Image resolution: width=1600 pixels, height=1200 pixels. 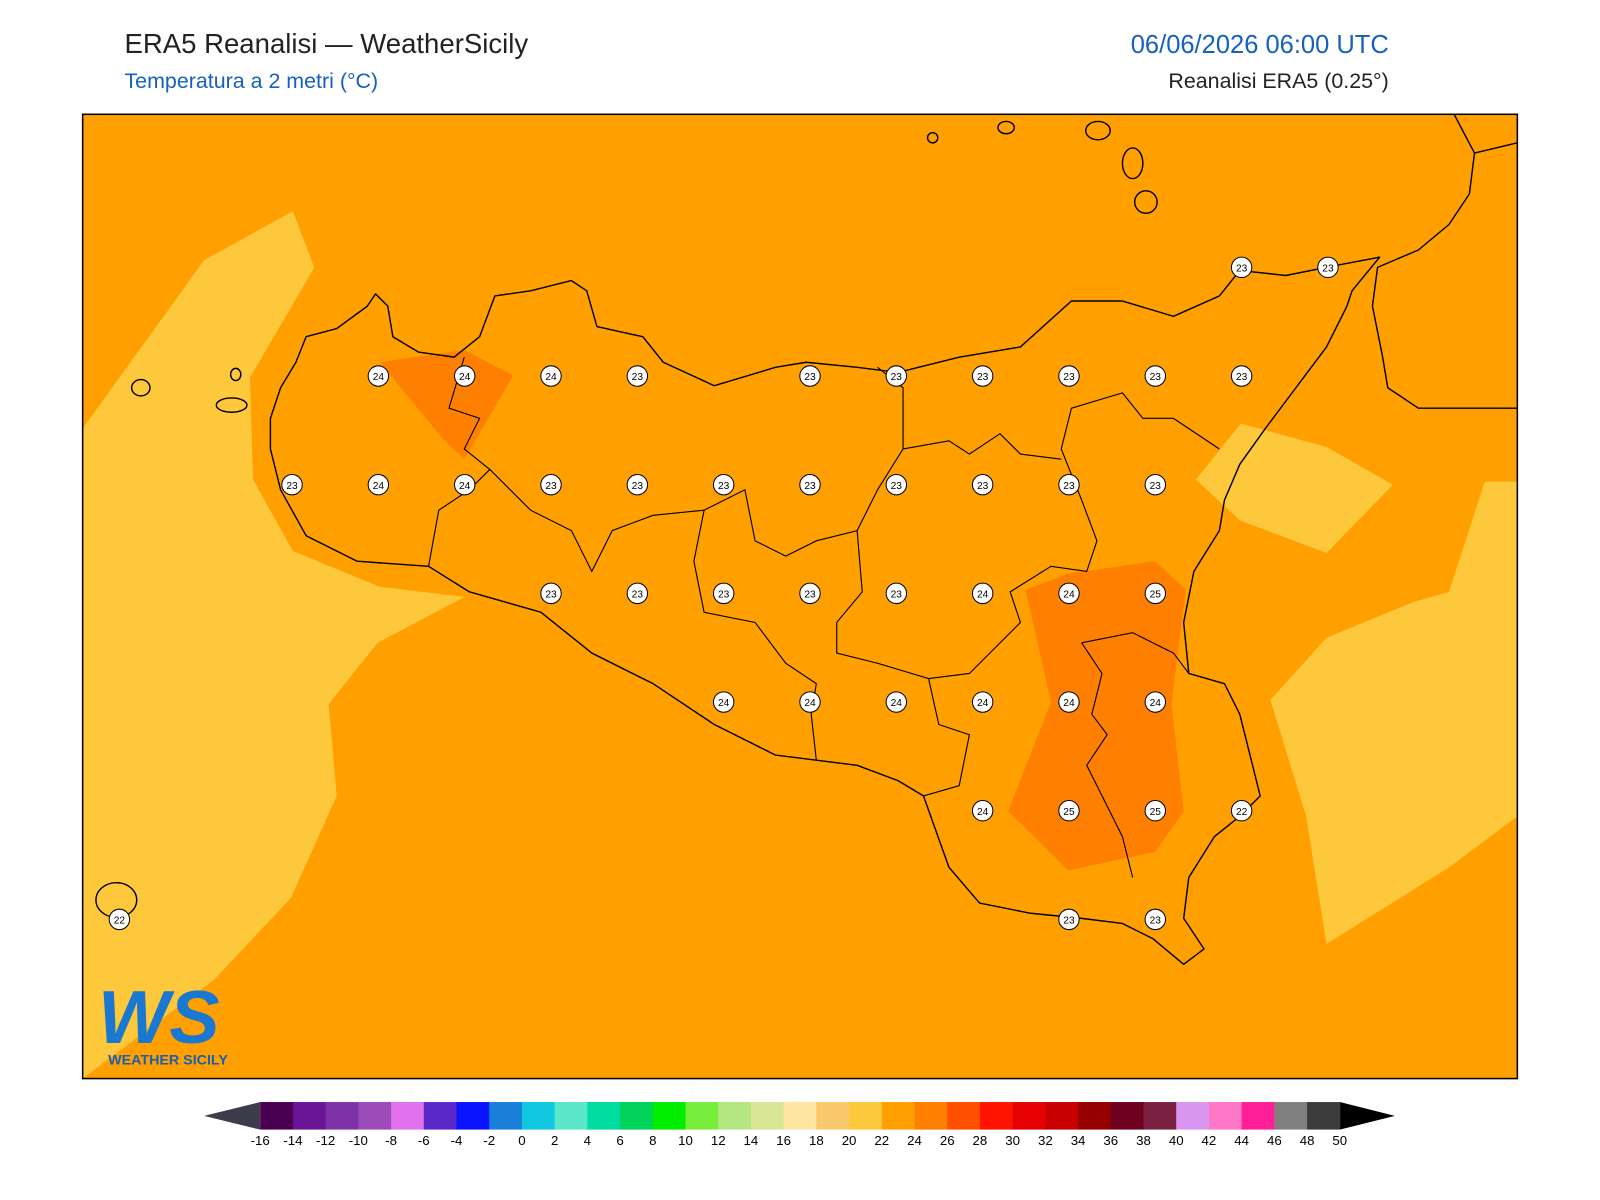 What do you see at coordinates (1339, 1140) in the screenshot?
I see `colorbar-tick-label: 50` at bounding box center [1339, 1140].